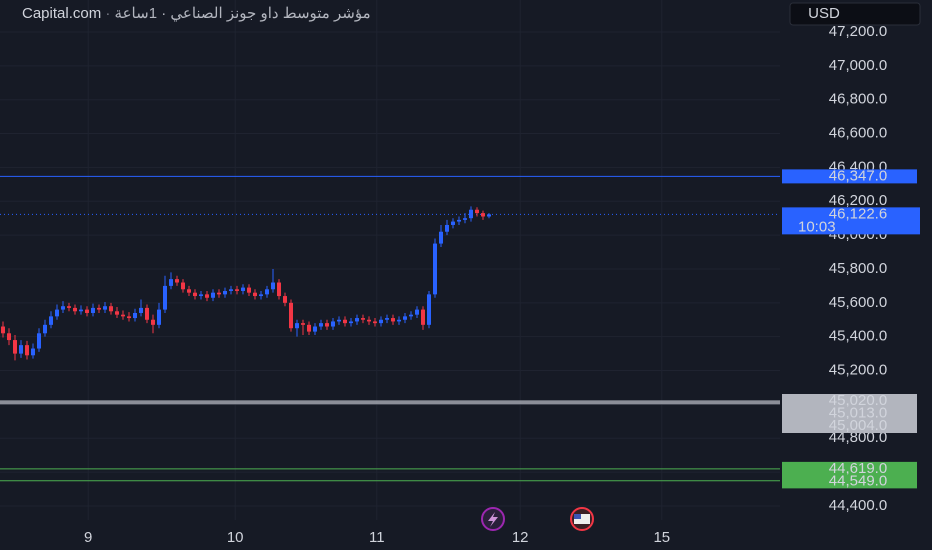 This screenshot has height=550, width=932. Describe the element at coordinates (858, 65) in the screenshot. I see `y-tick-label: 47,000.0` at that location.